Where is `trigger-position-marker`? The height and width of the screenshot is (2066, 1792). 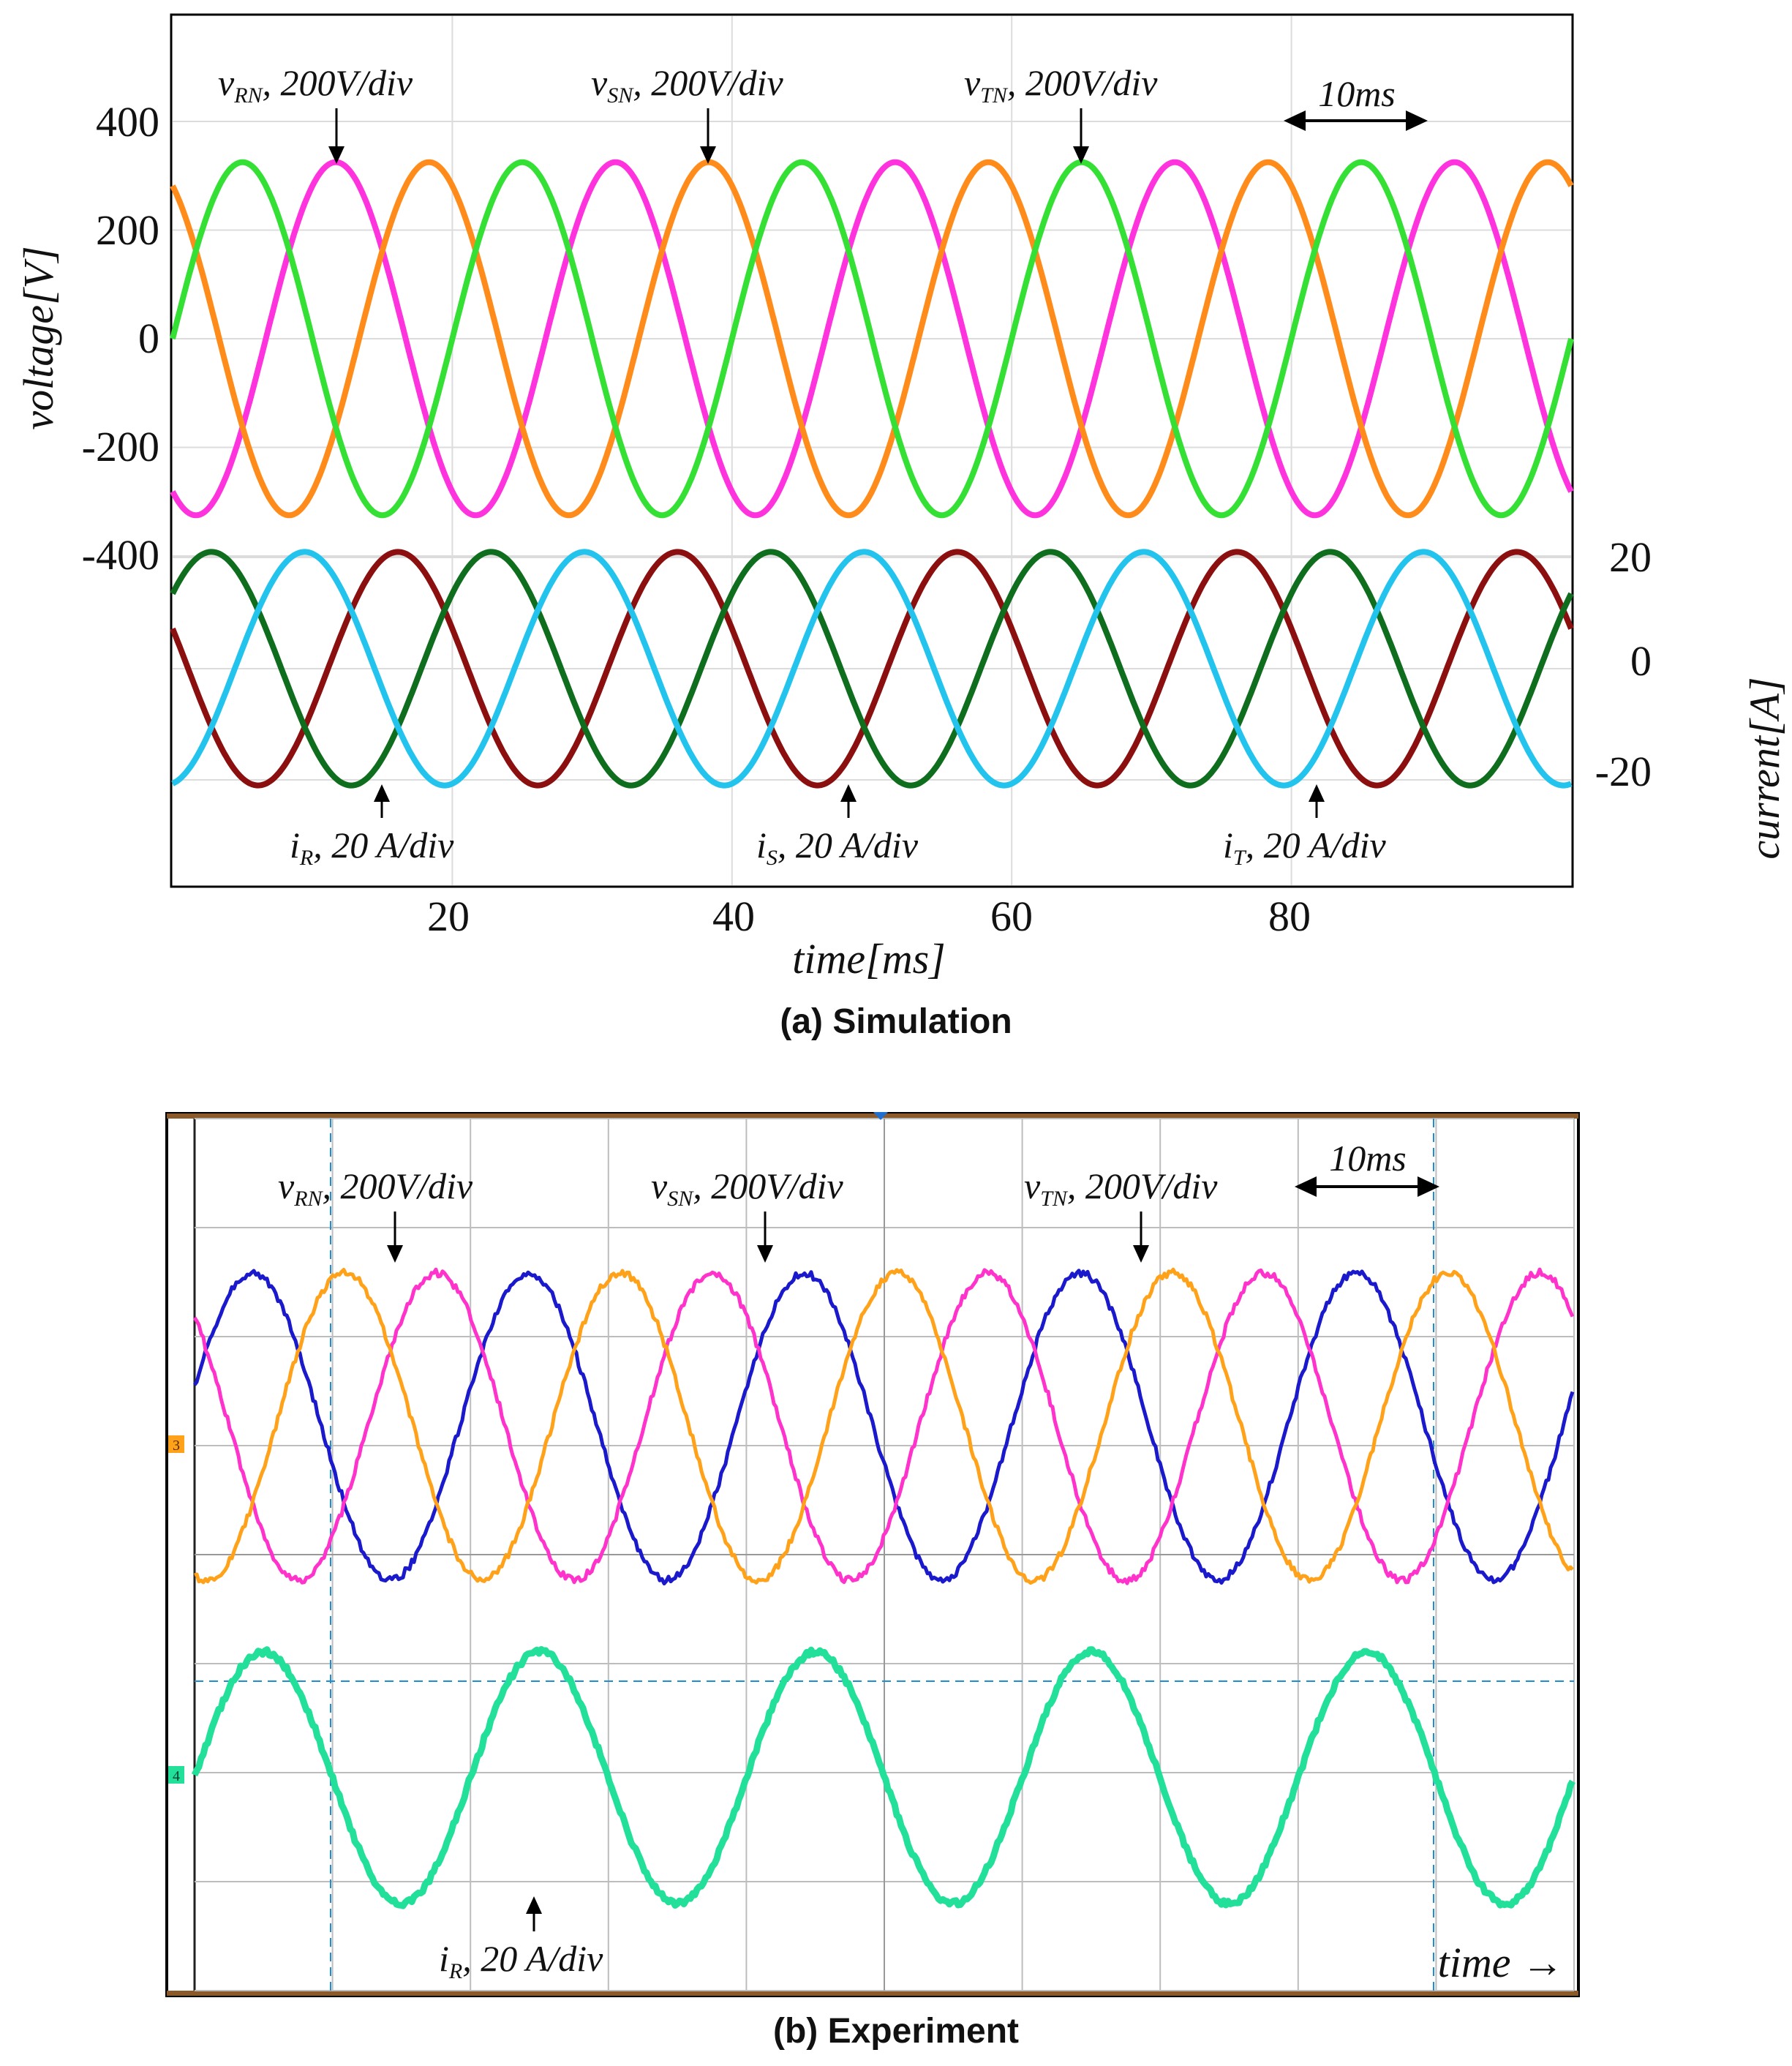 trigger-position-marker is located at coordinates (880, 1116).